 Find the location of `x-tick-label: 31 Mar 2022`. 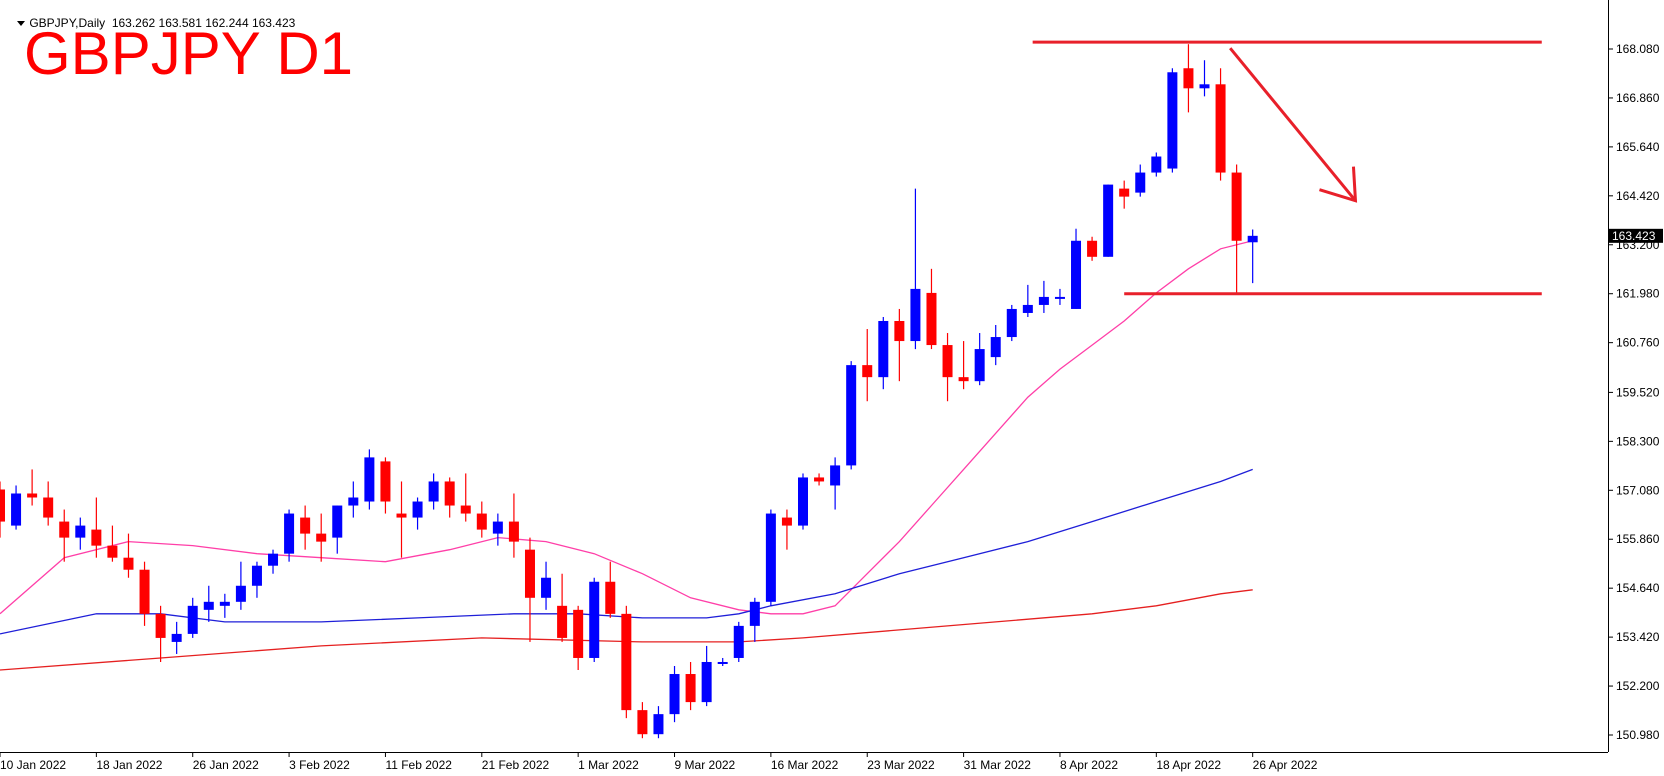

x-tick-label: 31 Mar 2022 is located at coordinates (998, 765).